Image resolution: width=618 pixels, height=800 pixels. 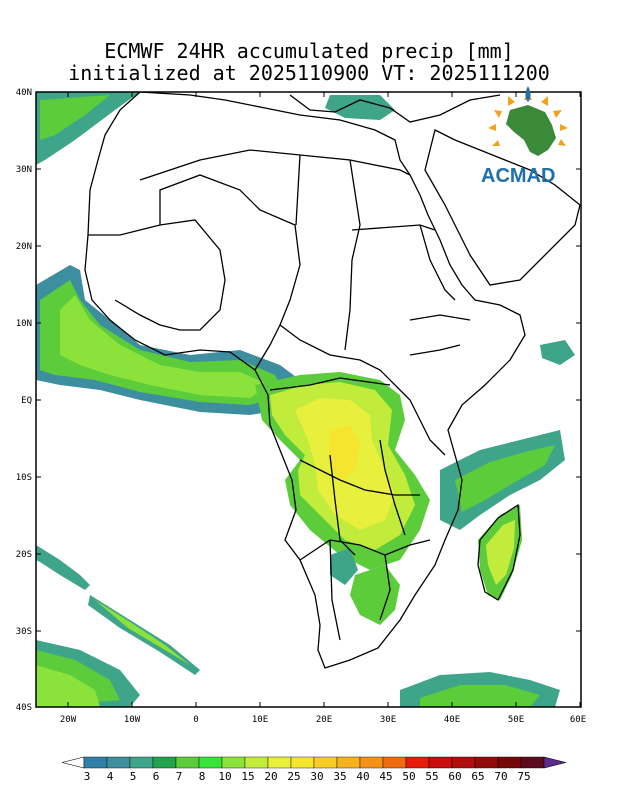 What do you see at coordinates (194, 272) in the screenshot?
I see `border-west-africa` at bounding box center [194, 272].